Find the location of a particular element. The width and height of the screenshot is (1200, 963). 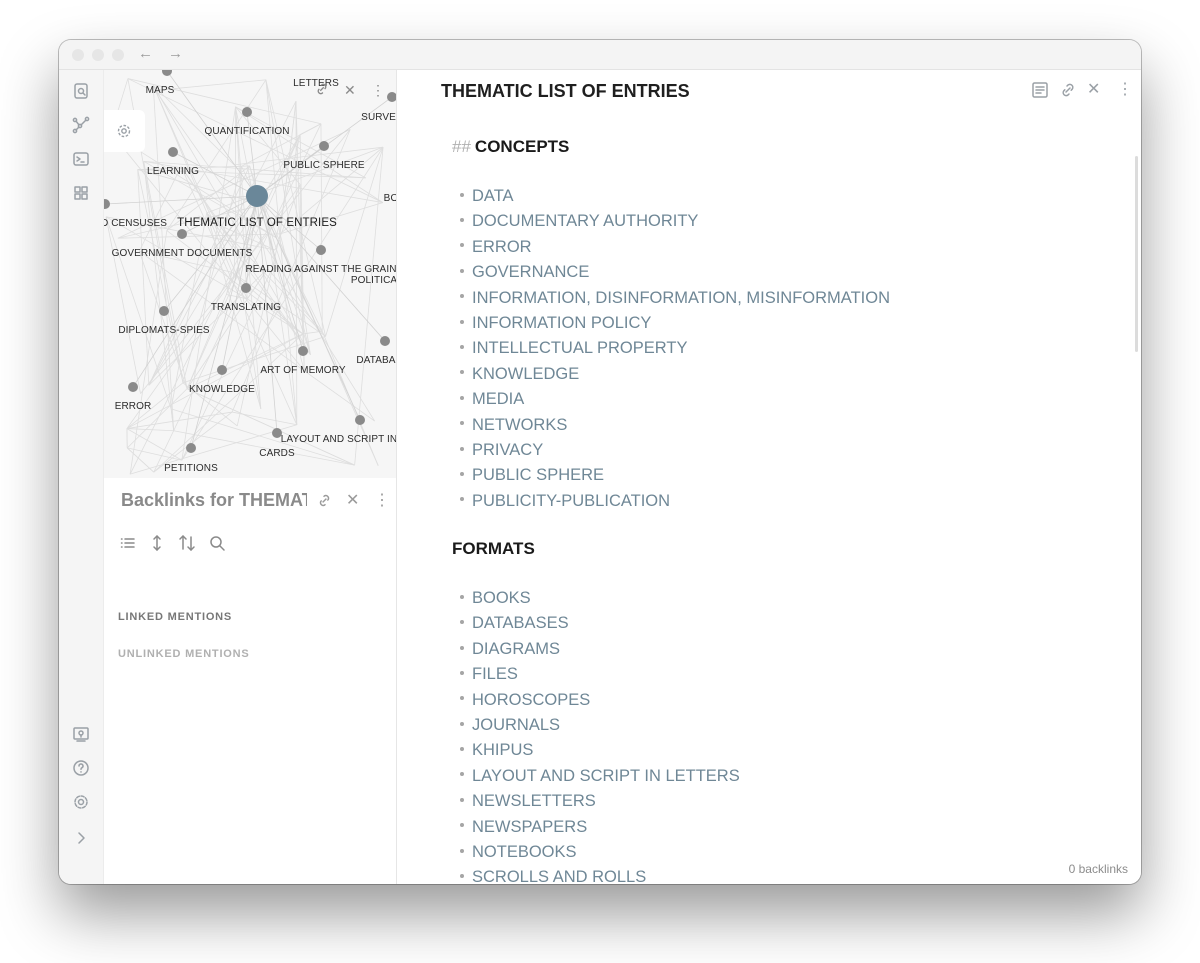

graph-node-label: MAPS is located at coordinates (160, 90).